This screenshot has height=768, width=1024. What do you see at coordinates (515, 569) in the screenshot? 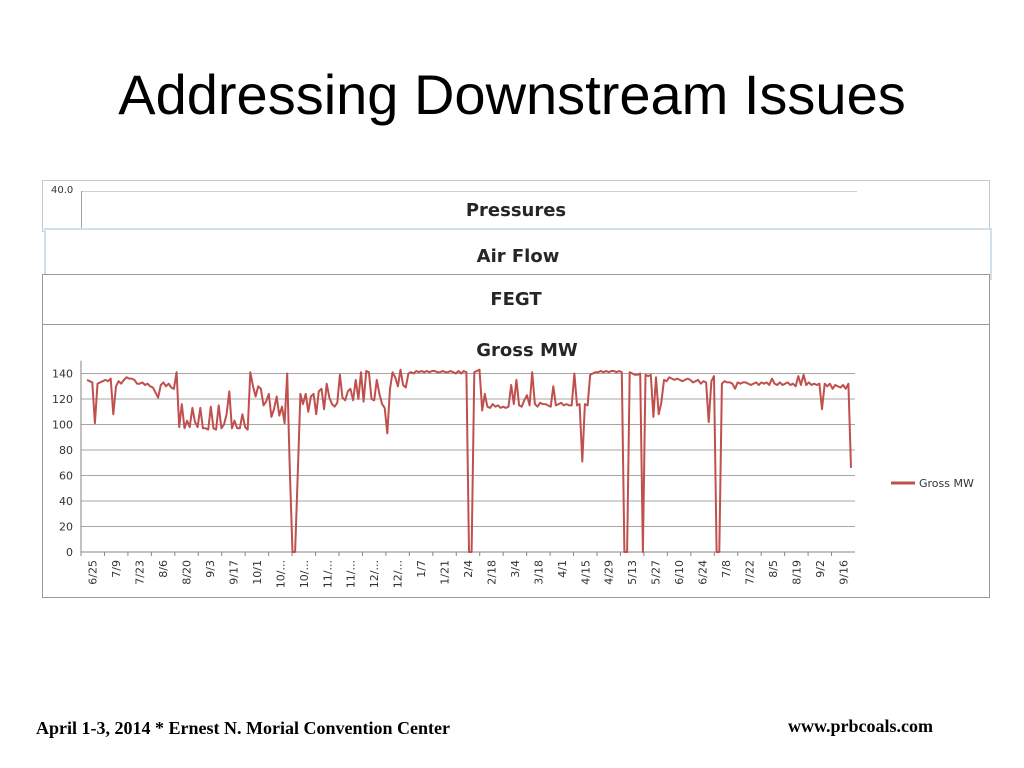
I see `x-tick-label: 3/4` at bounding box center [515, 569].